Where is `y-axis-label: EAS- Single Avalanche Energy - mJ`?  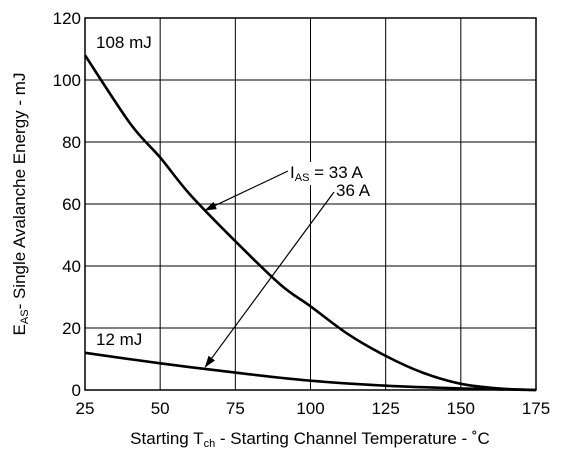
y-axis-label: EAS- Single Avalanche Energy - mJ is located at coordinates (20, 204).